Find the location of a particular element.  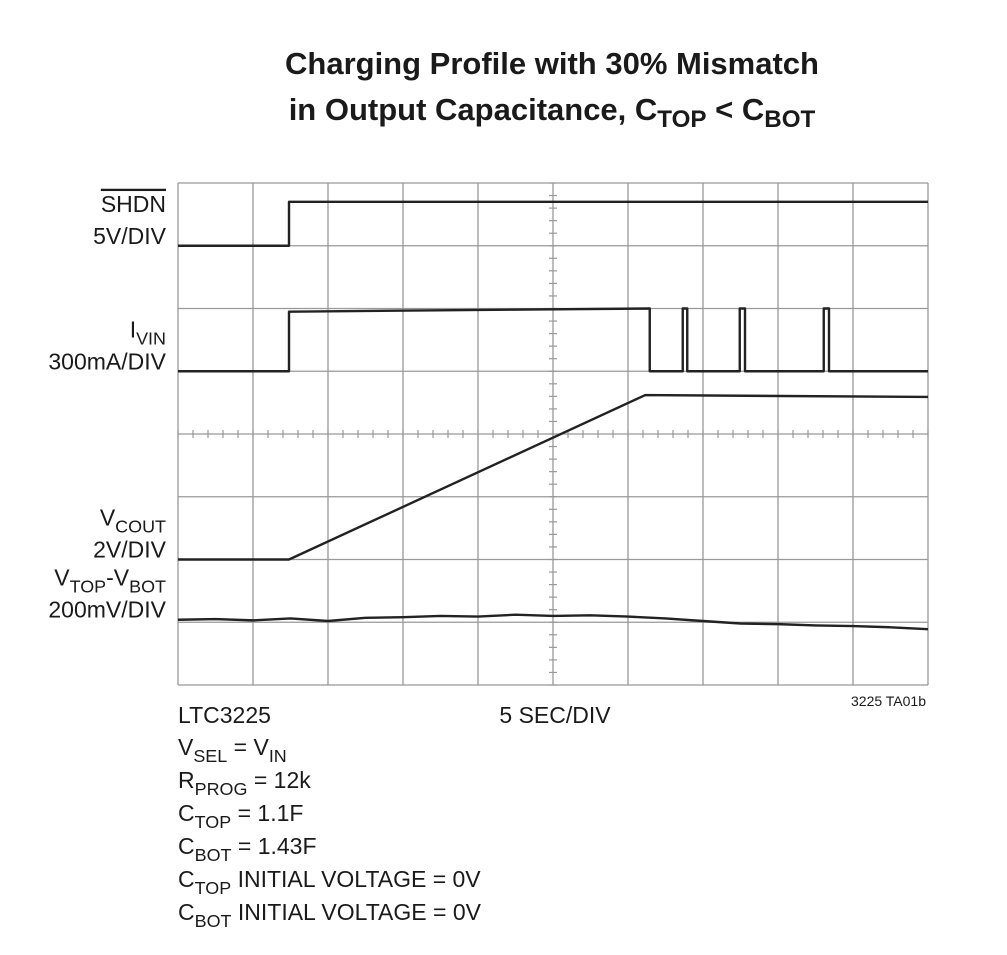

text-segment: Charging Profile with 30% Mismatch is located at coordinates (552, 63).